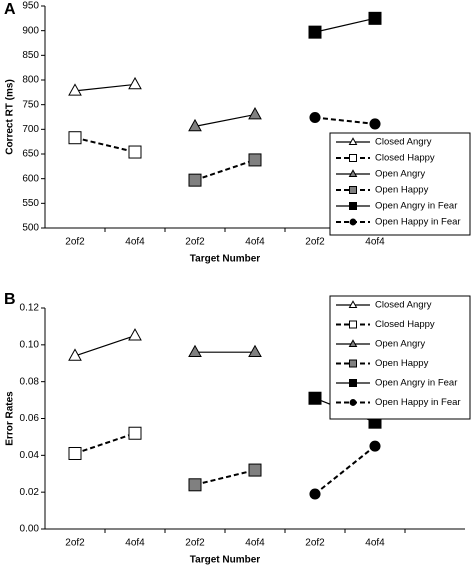 This screenshot has width=474, height=566. Describe the element at coordinates (30, 55) in the screenshot. I see `y-tick-label: 850` at that location.